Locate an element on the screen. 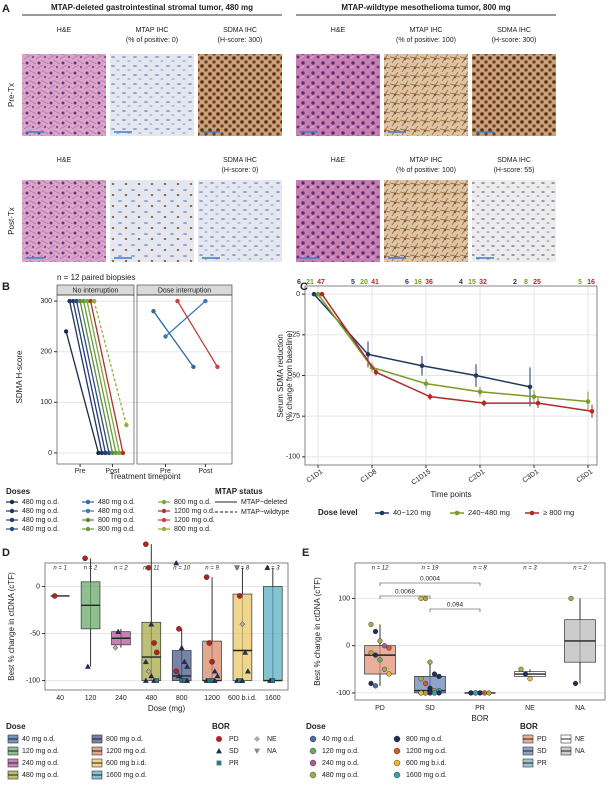  legend-label: 240 mg o.d. is located at coordinates (40, 763).